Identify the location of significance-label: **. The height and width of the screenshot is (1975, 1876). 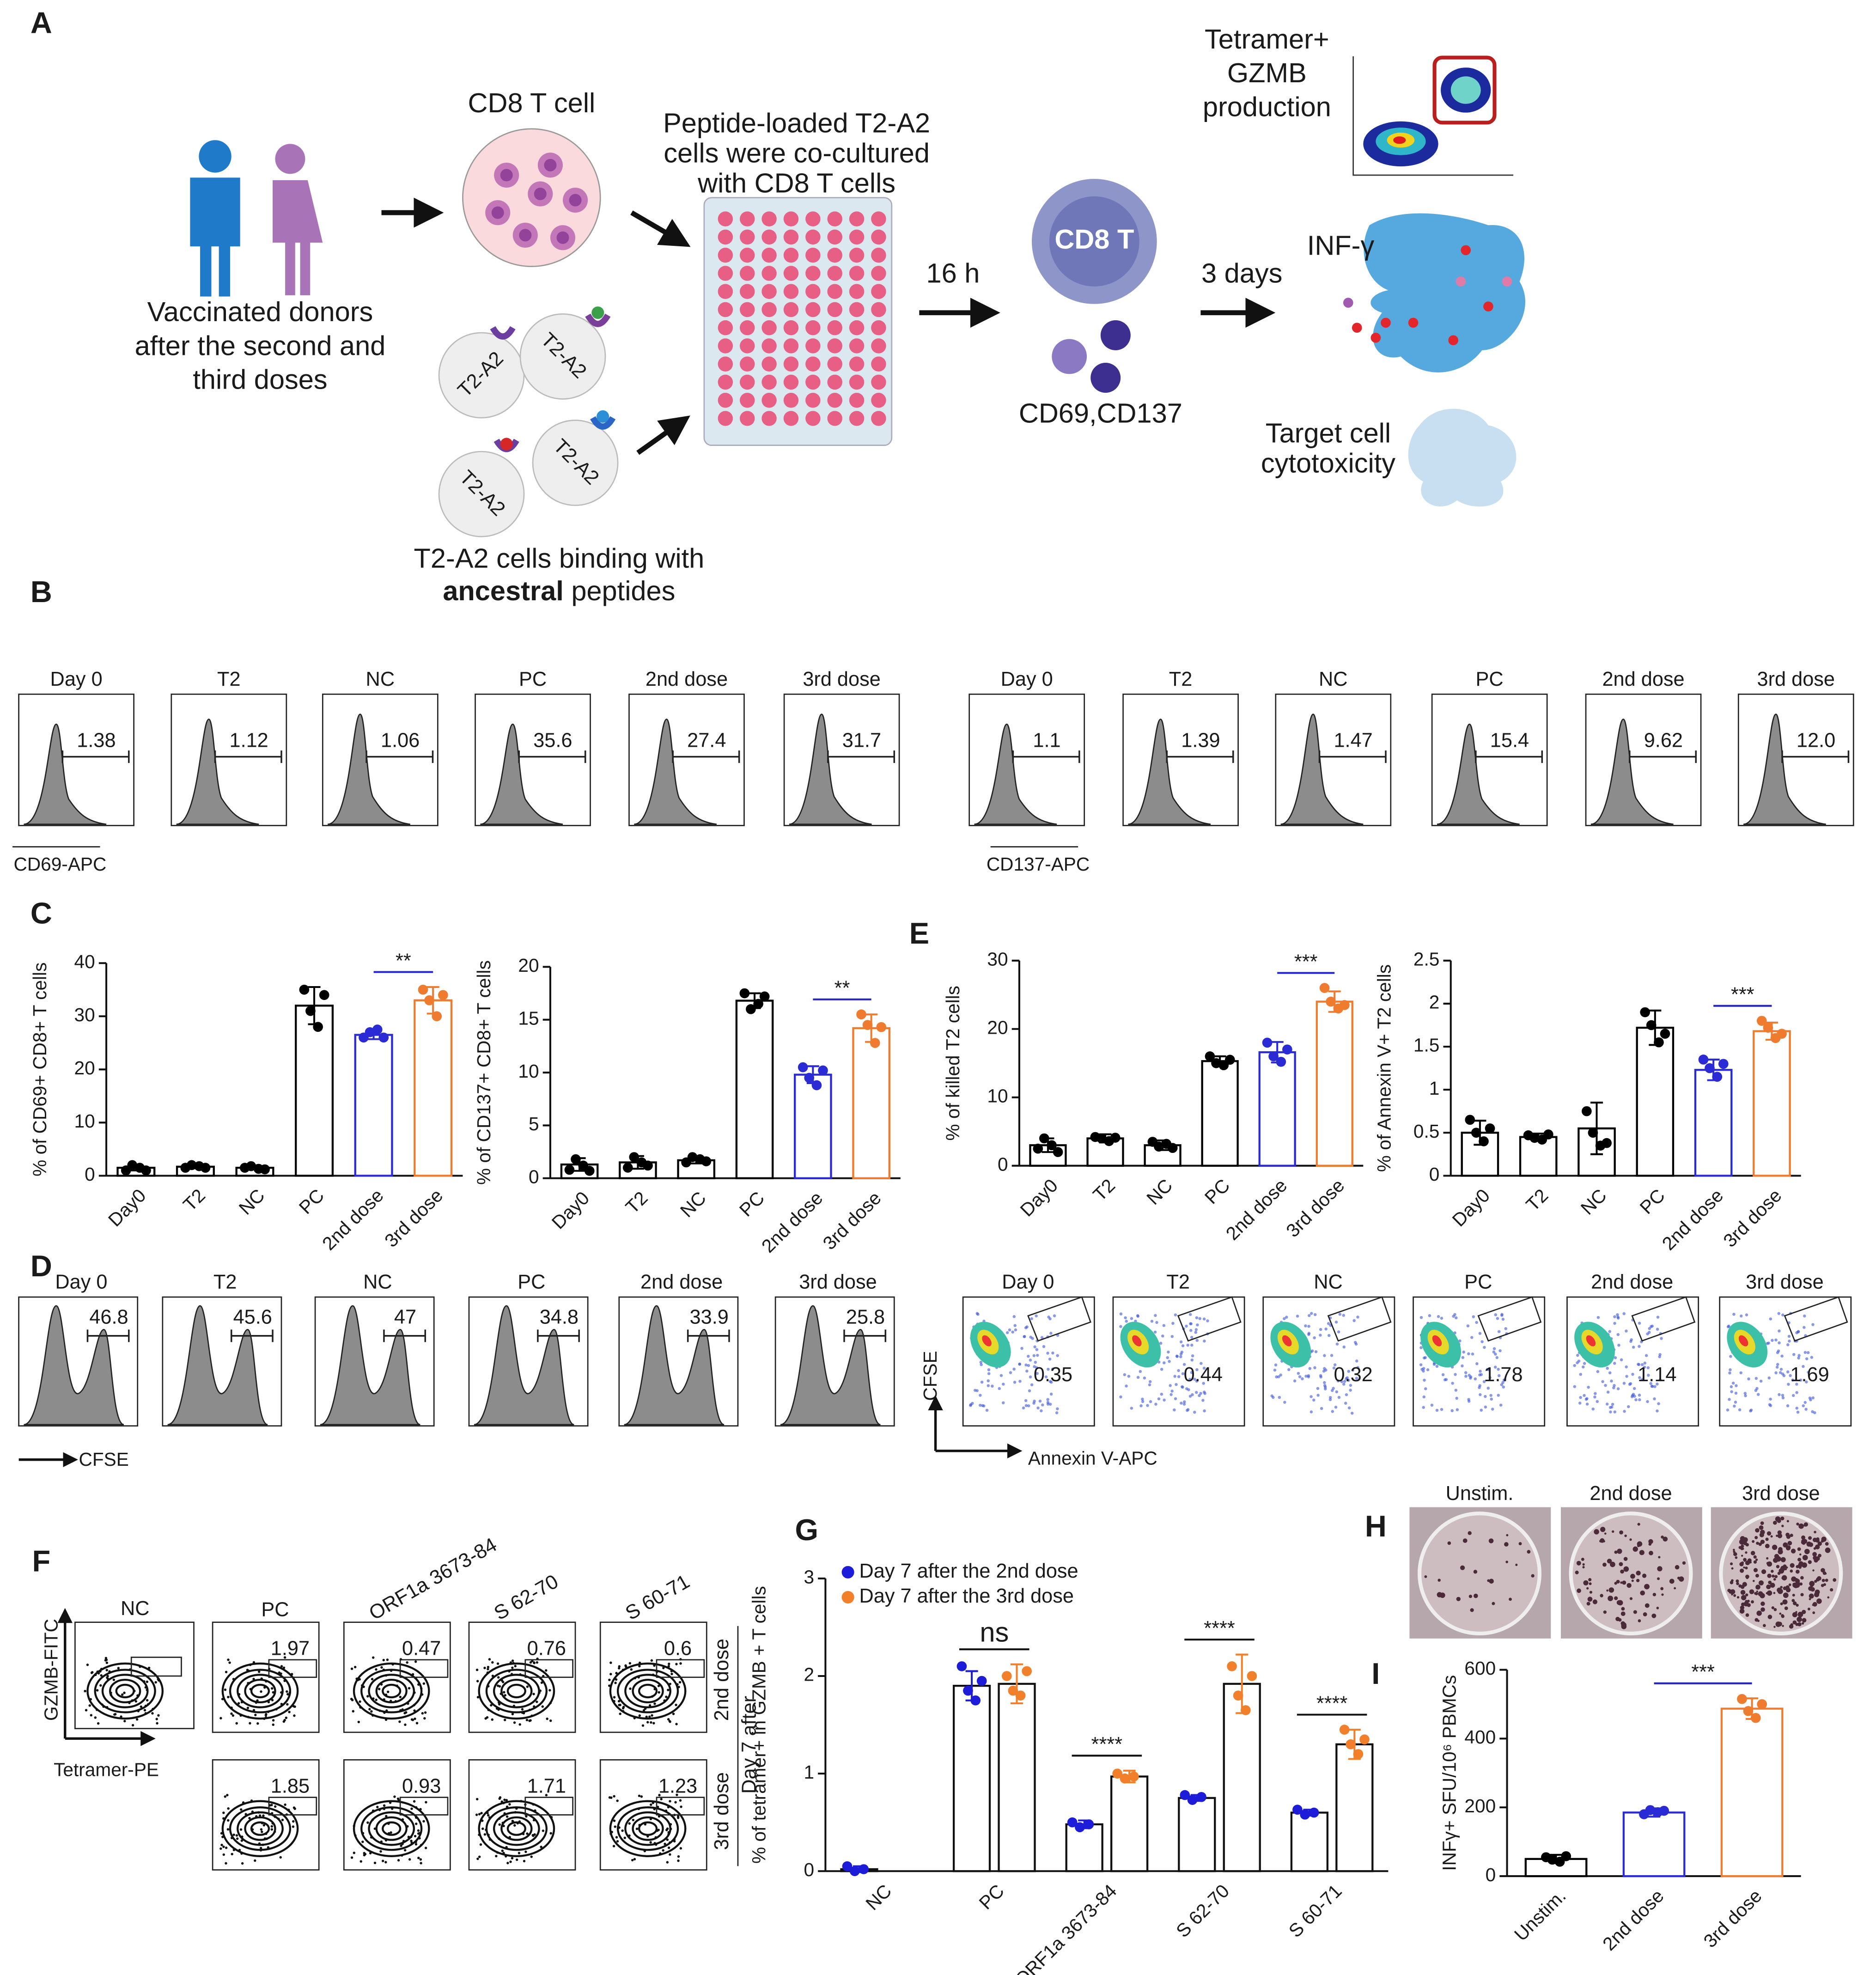
(842, 988).